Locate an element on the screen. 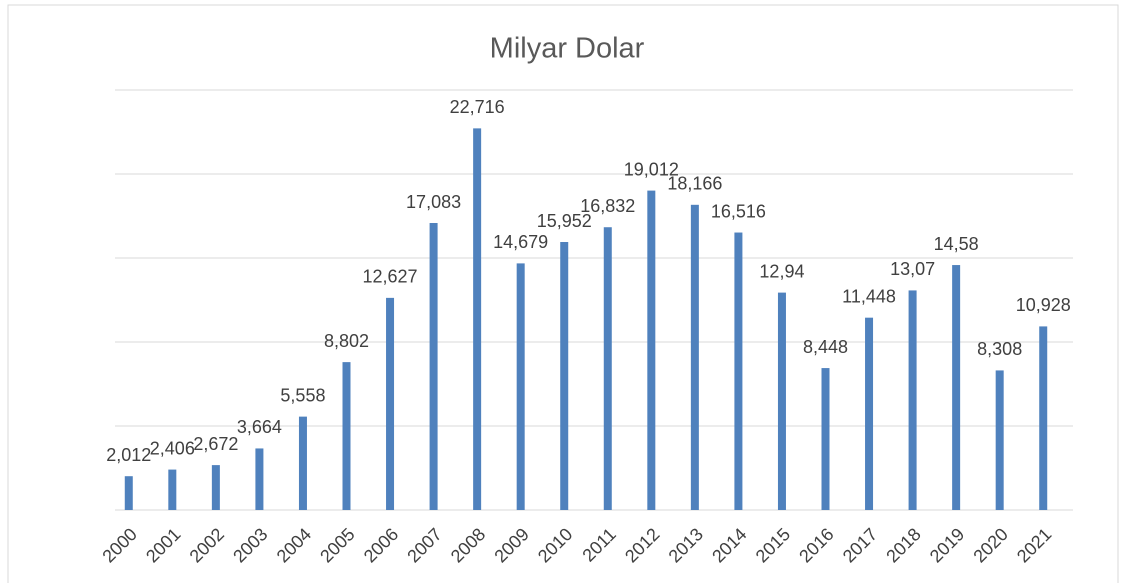 The height and width of the screenshot is (583, 1126). chart-title: Milyar Dolar is located at coordinates (567, 49).